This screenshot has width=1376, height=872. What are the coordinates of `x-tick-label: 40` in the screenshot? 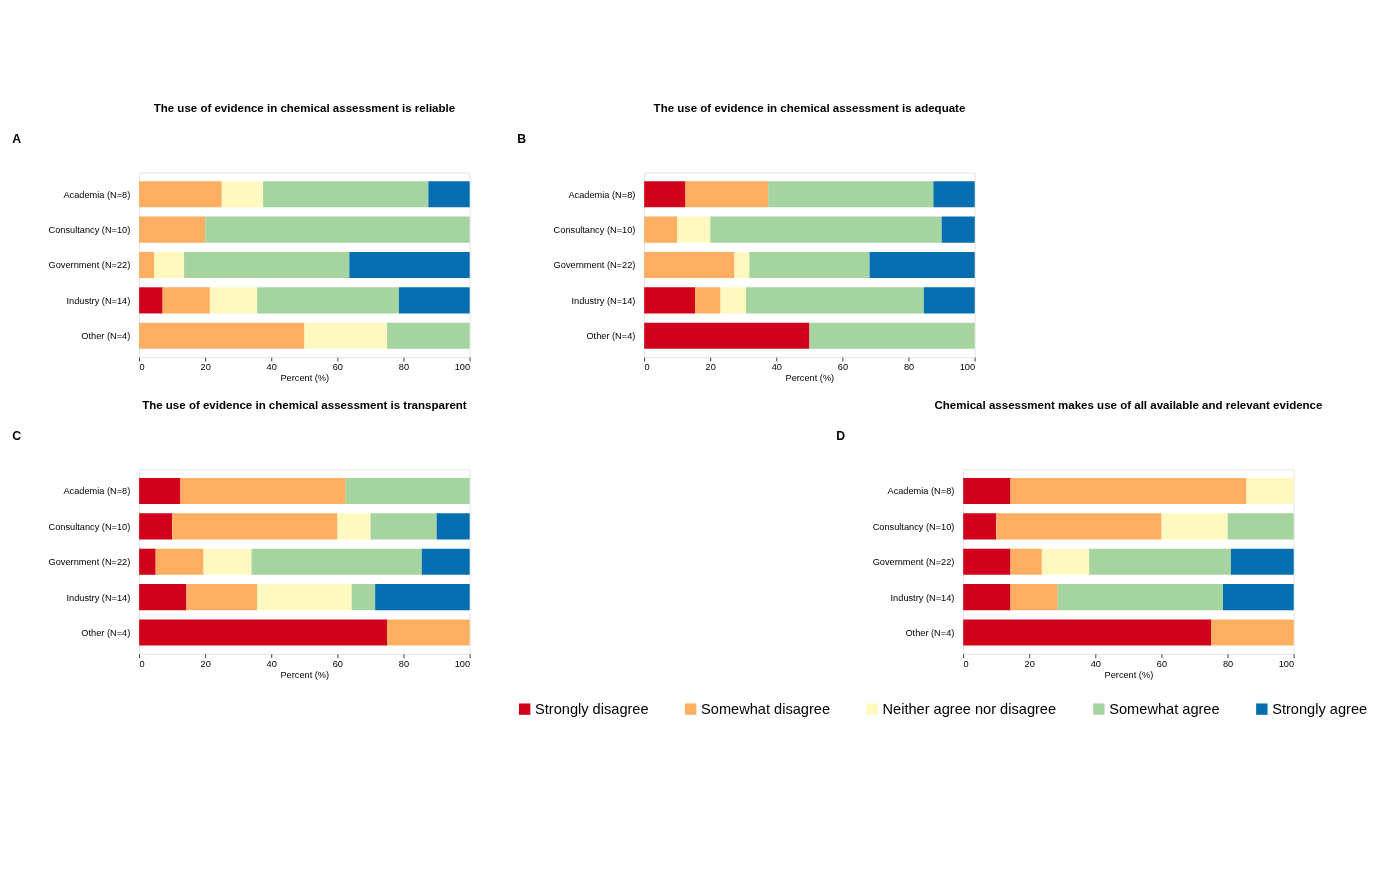 It's located at (776, 366).